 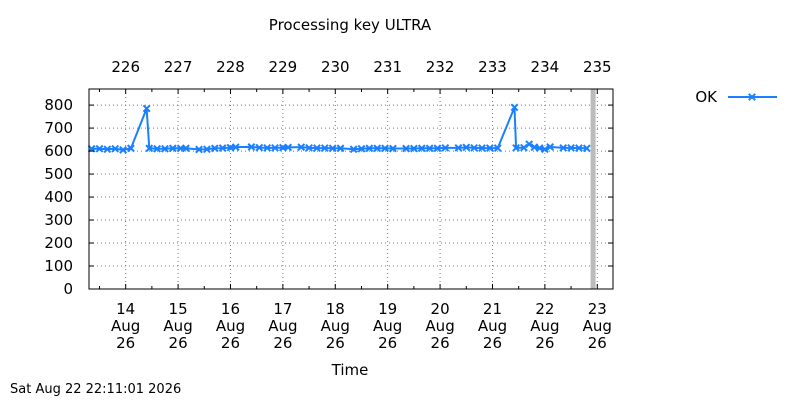 What do you see at coordinates (335, 67) in the screenshot?
I see `x2-tick-label: 230` at bounding box center [335, 67].